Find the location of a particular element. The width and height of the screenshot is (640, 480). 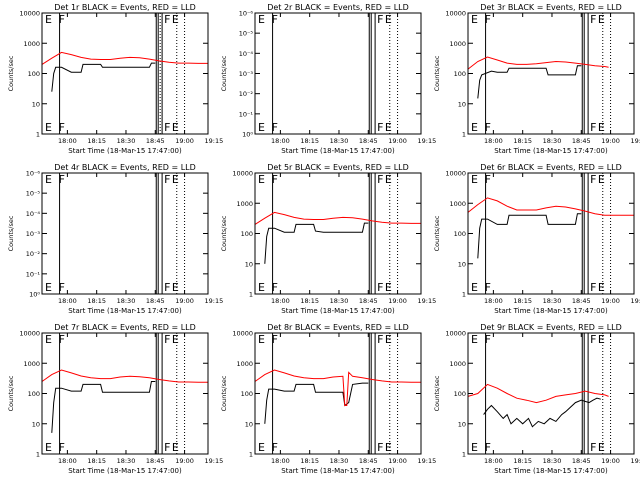

y-tick-label: 10⁻³ is located at coordinates (33, 234).